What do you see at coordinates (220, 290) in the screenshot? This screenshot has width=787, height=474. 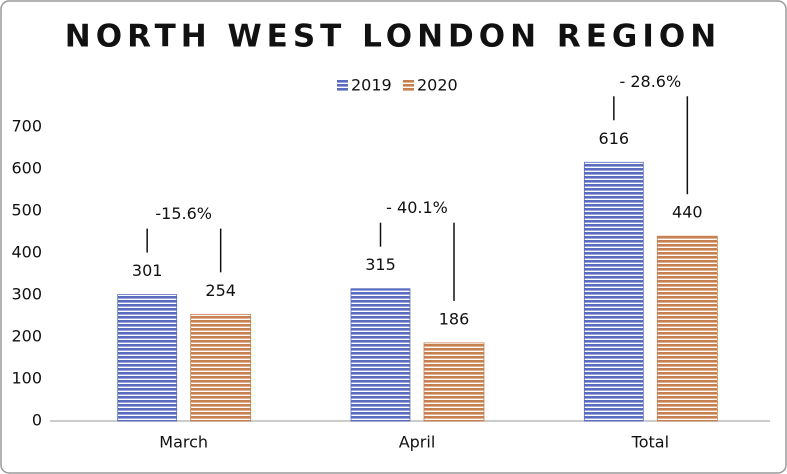 I see `data-label: 254` at bounding box center [220, 290].